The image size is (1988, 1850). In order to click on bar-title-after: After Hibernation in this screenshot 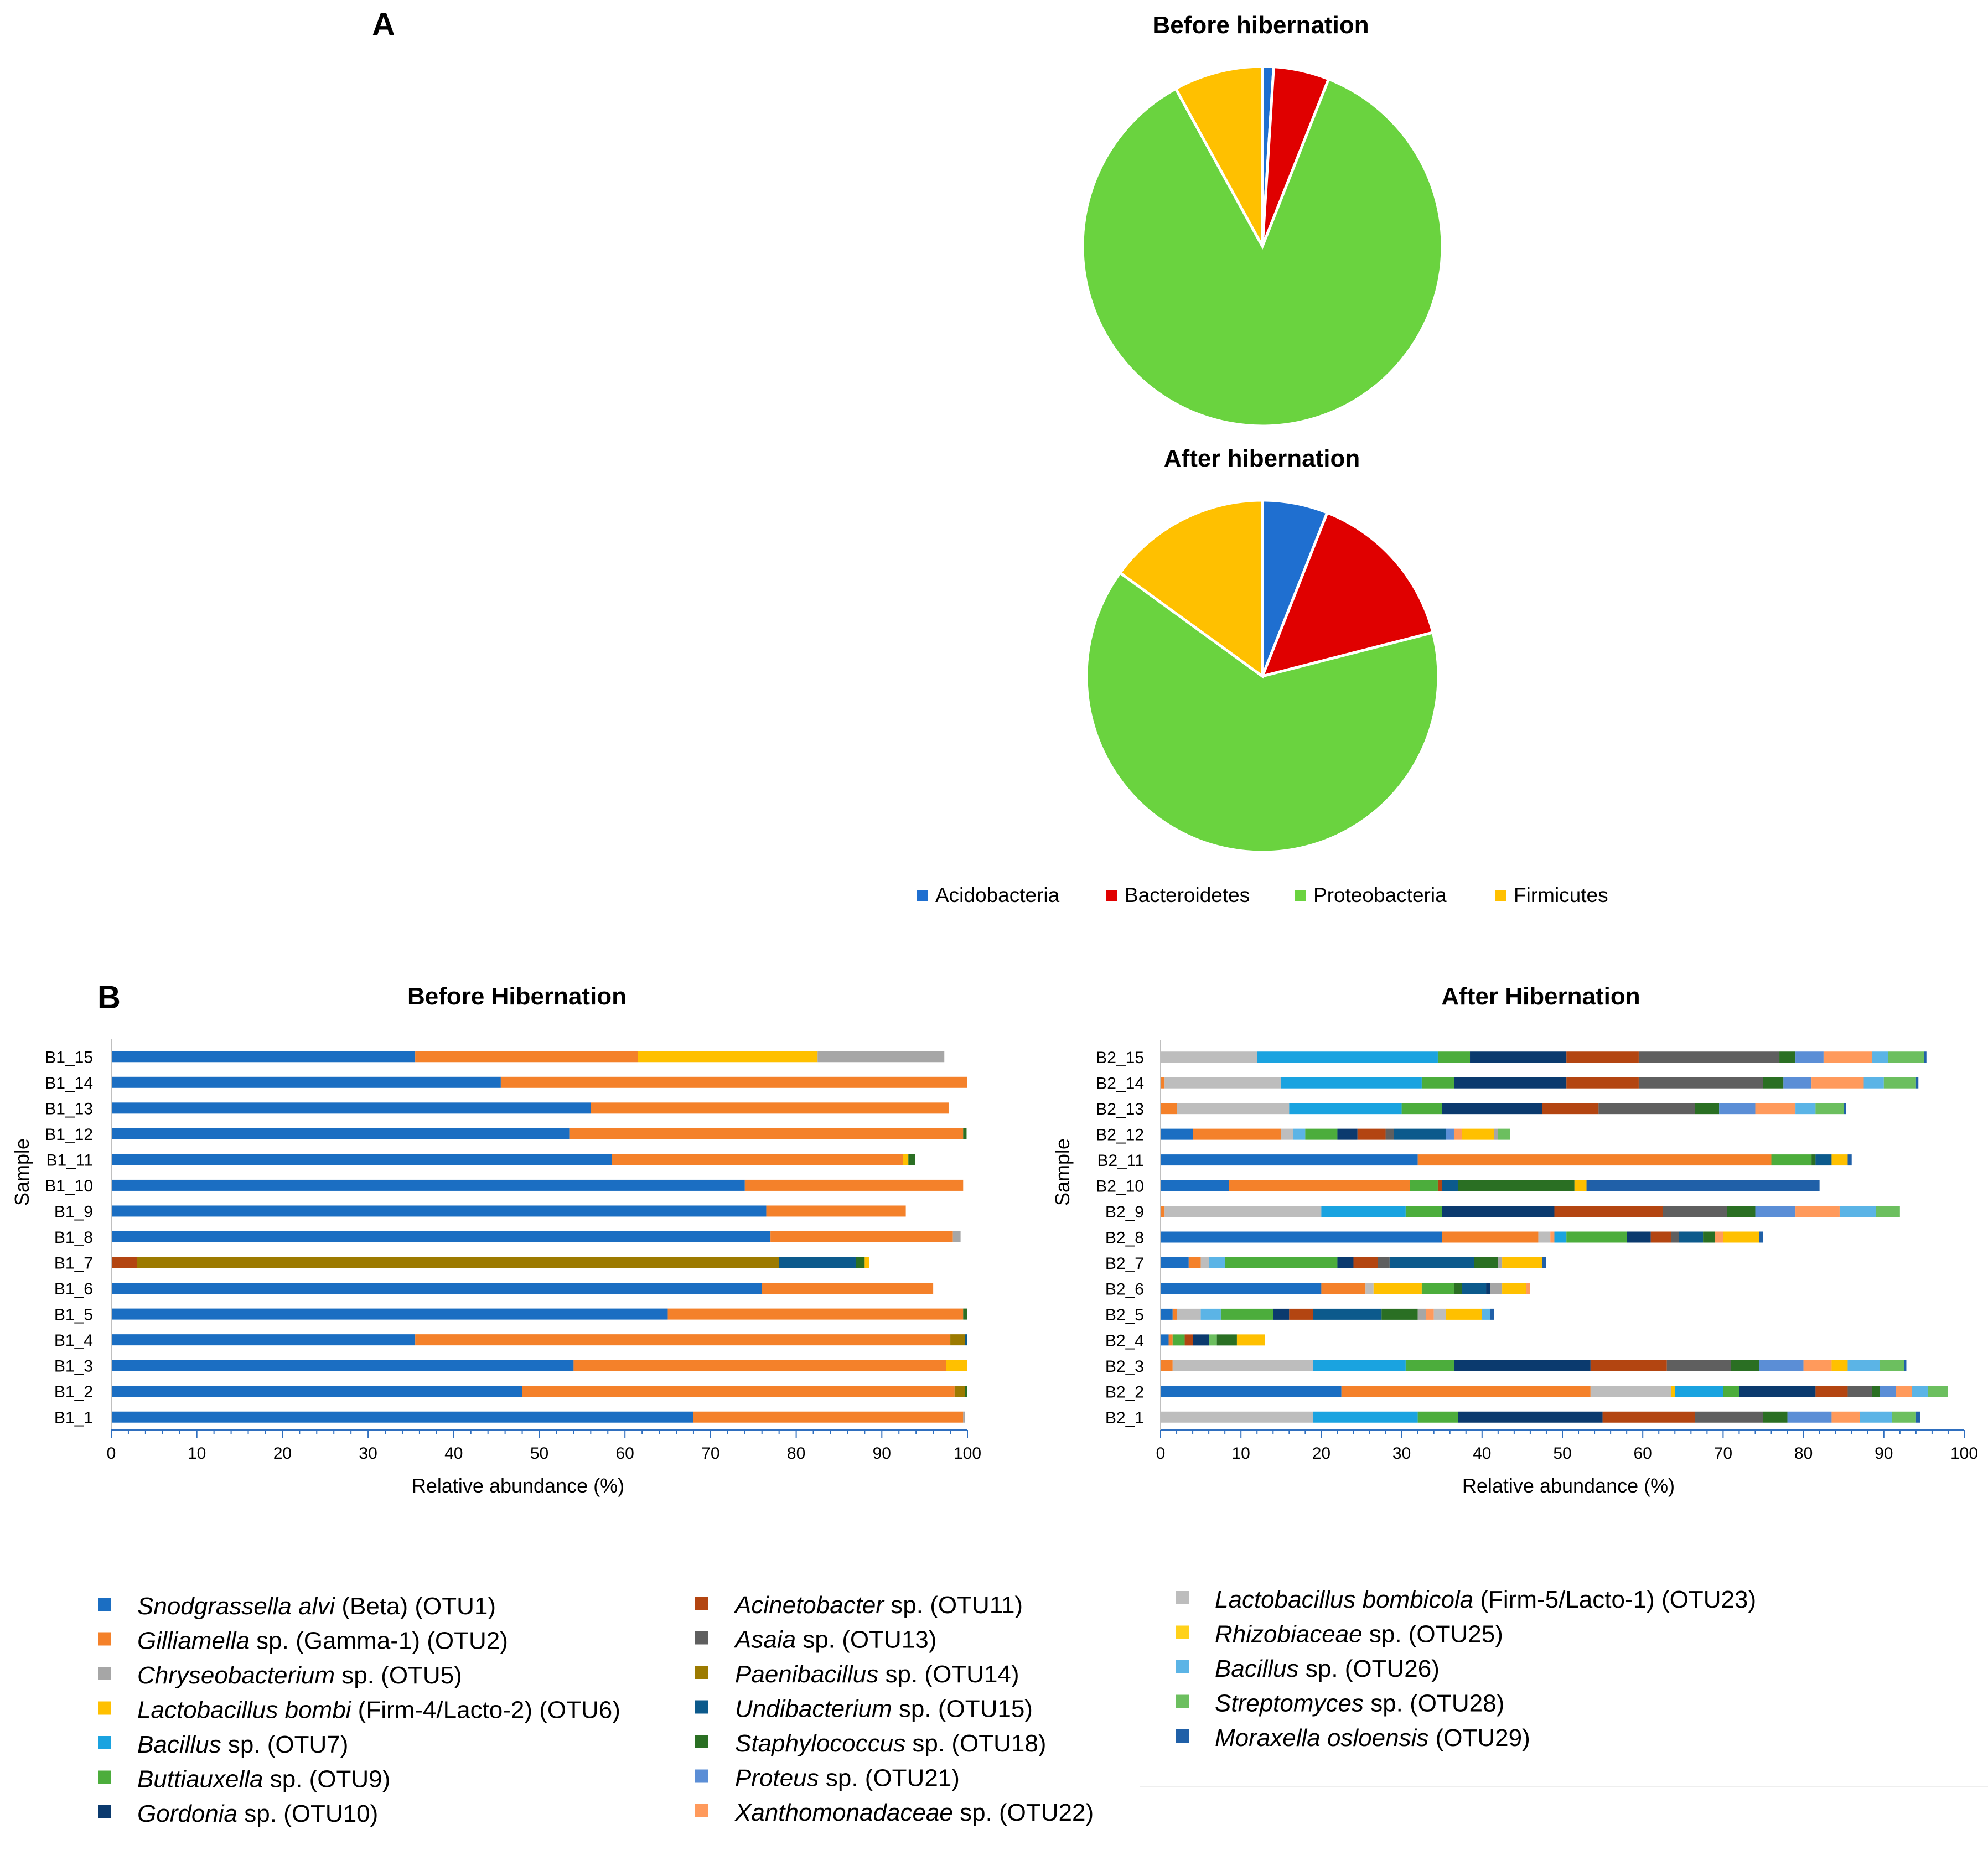, I will do `click(1541, 996)`.